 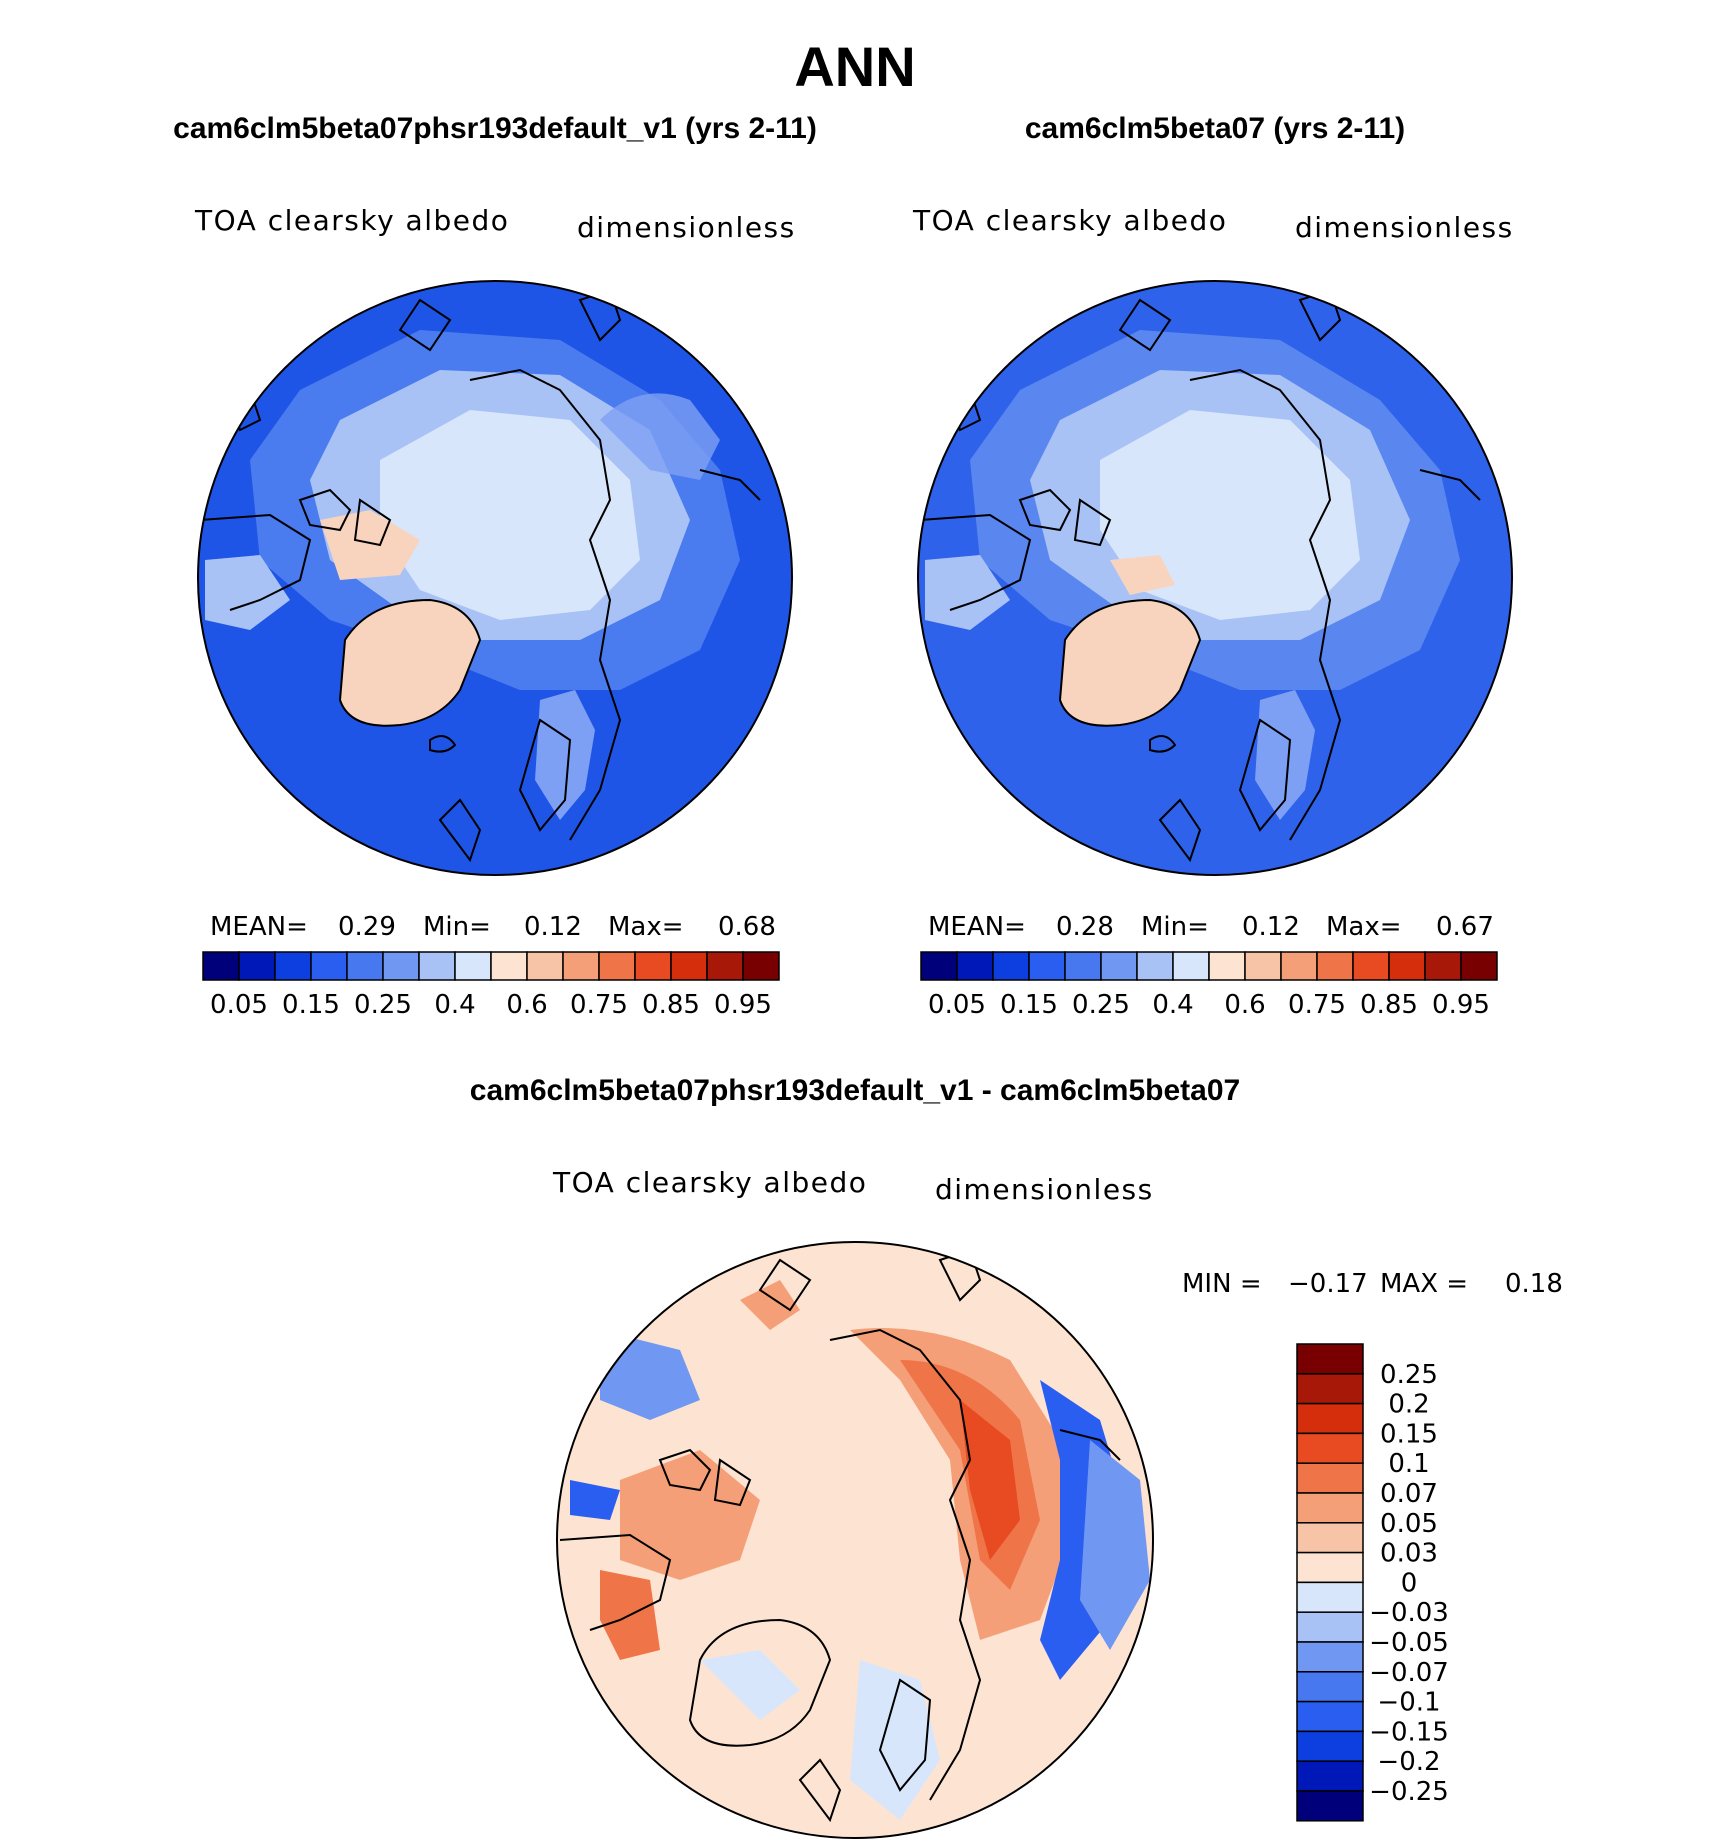 I want to click on colorbar-diff-tick-label: −0.1, so click(x=1408, y=1703).